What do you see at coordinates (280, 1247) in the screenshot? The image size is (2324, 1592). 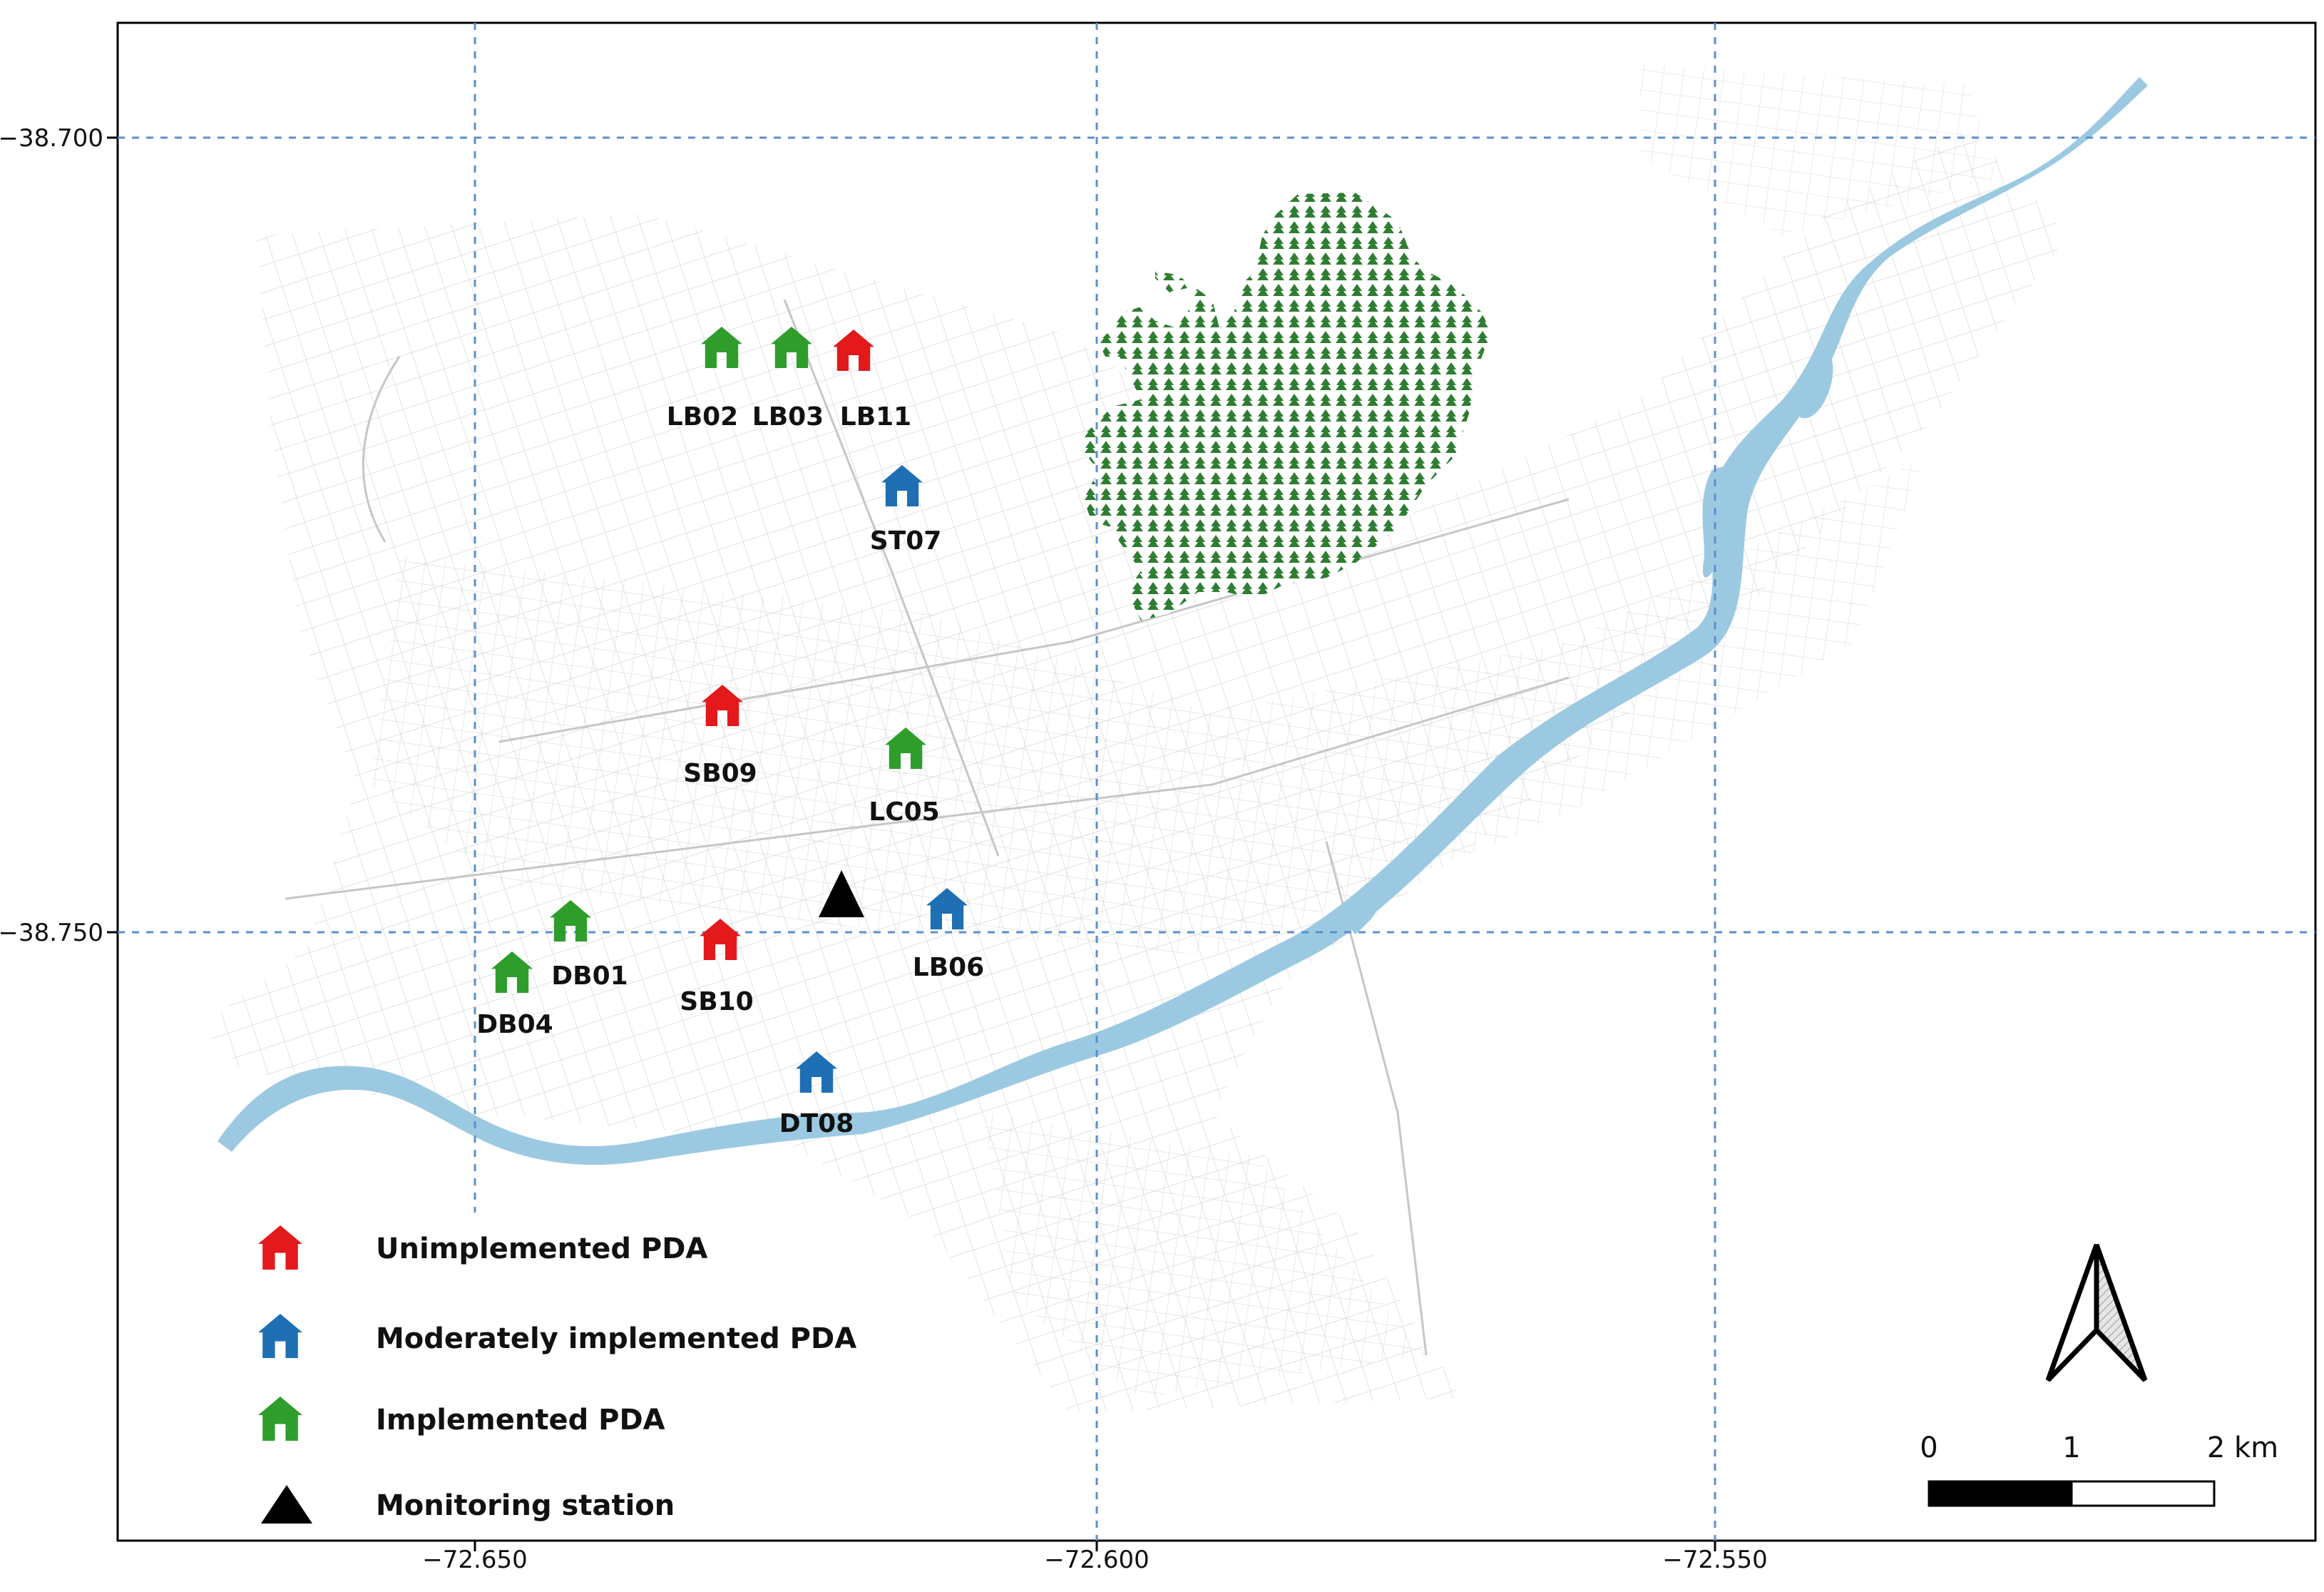 I see `legend-house-icon-unimplemented` at bounding box center [280, 1247].